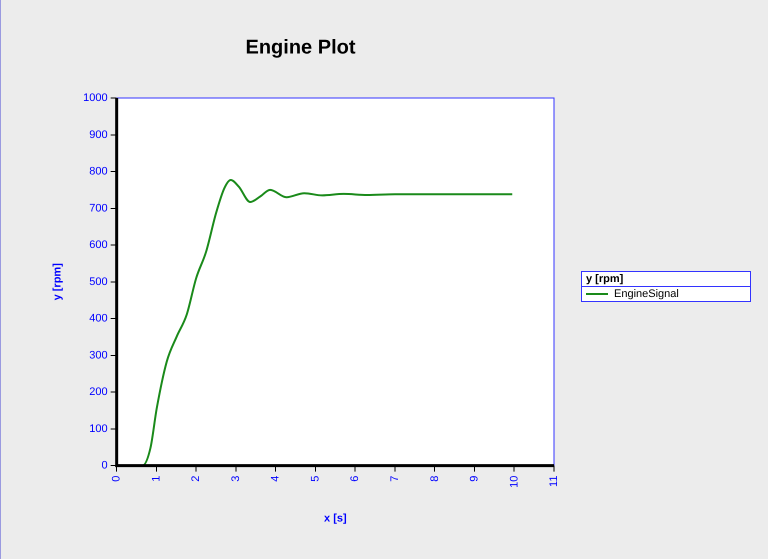 The height and width of the screenshot is (559, 768). What do you see at coordinates (355, 479) in the screenshot?
I see `x-tick-label: 6` at bounding box center [355, 479].